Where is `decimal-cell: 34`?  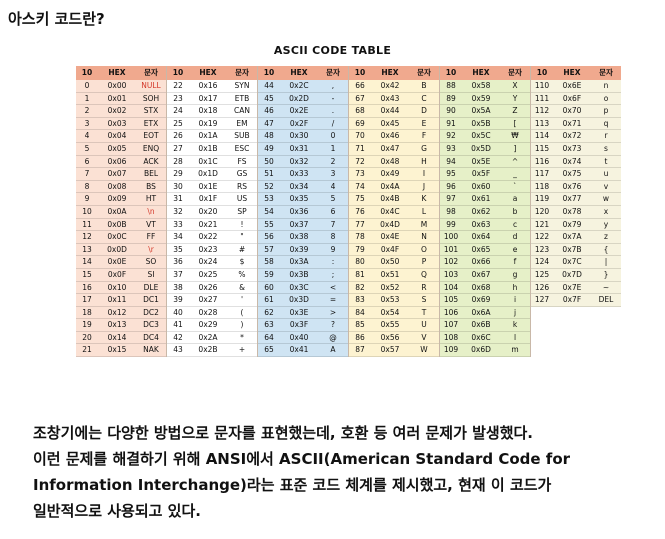
decimal-cell: 34 is located at coordinates (178, 237).